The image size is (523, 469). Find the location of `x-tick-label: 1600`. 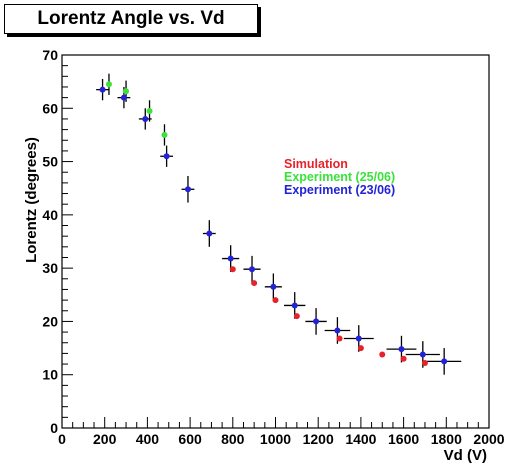

x-tick-label: 1600 is located at coordinates (403, 439).